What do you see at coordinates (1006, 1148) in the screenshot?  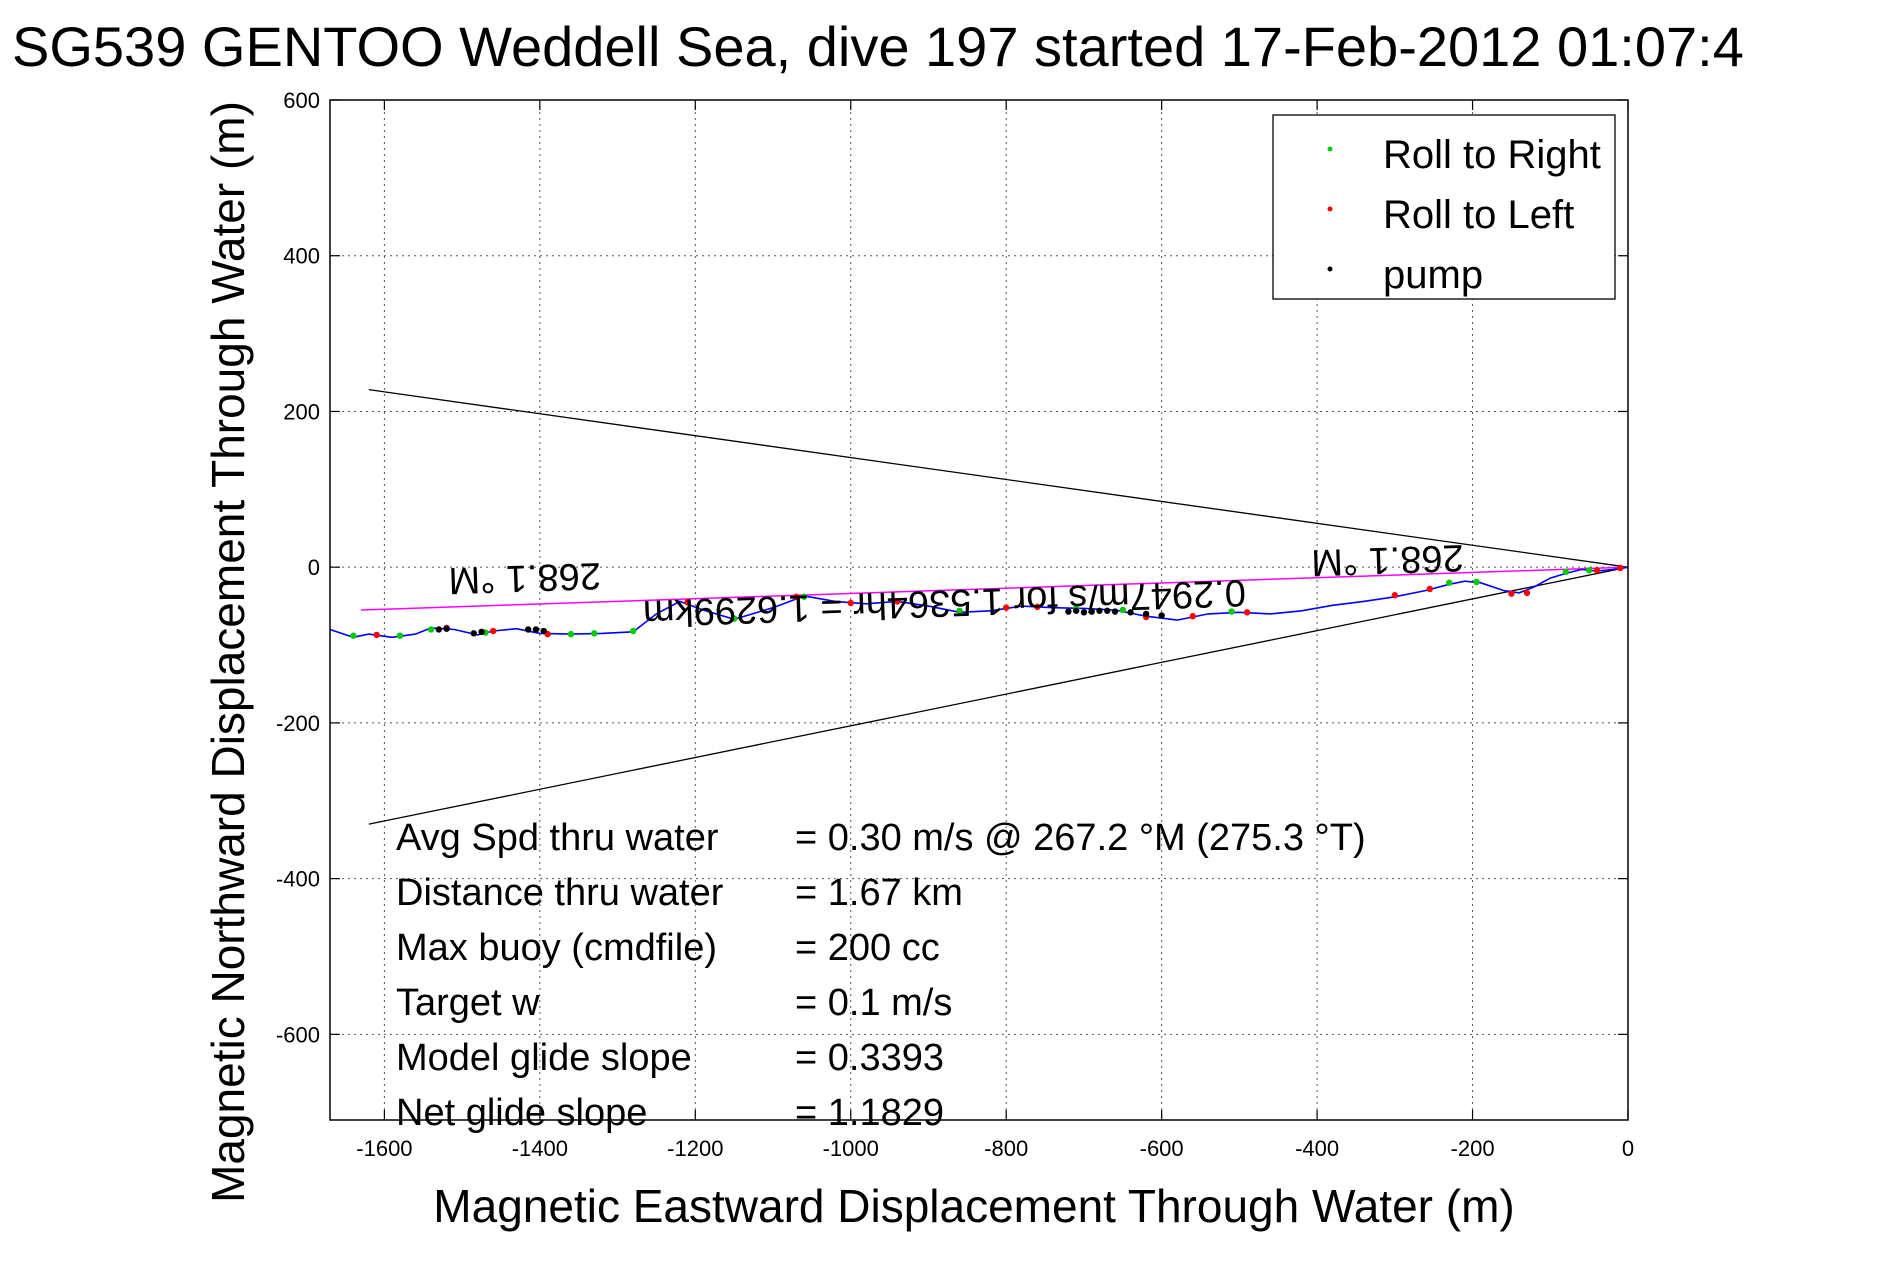 I see `x-tick-label: -800` at bounding box center [1006, 1148].